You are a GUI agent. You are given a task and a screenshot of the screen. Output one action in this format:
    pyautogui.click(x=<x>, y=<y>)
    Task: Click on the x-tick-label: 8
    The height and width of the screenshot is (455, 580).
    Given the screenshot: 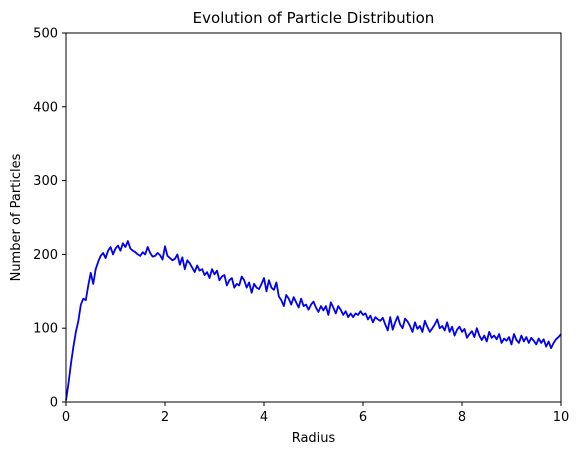 What is the action you would take?
    pyautogui.click(x=462, y=417)
    